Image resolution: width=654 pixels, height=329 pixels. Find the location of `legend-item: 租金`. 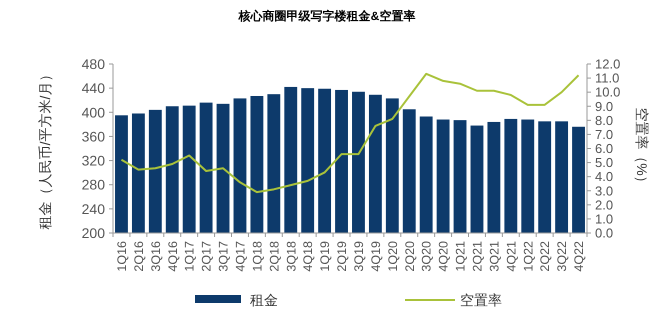

legend-item: 租金 is located at coordinates (236, 300).